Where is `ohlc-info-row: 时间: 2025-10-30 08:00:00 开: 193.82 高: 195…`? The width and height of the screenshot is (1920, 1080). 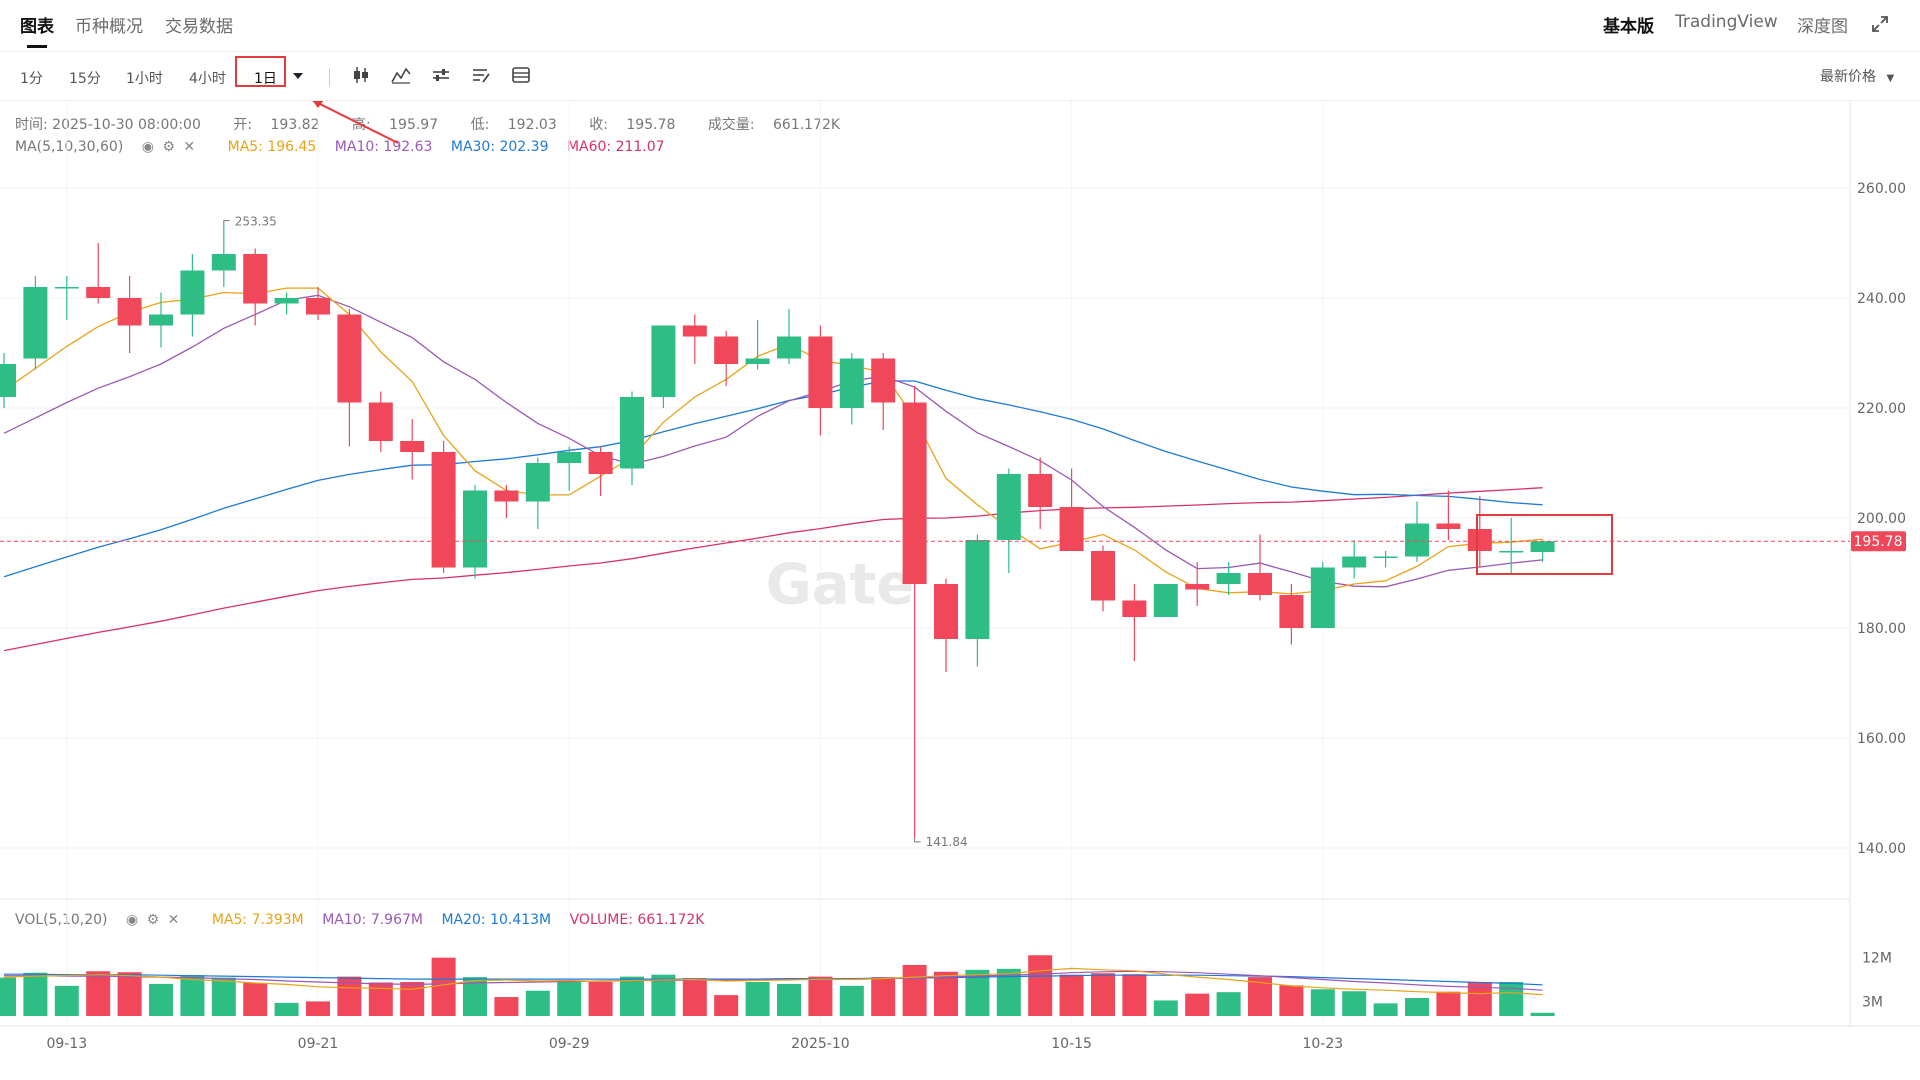
ohlc-info-row: 时间: 2025-10-30 08:00:00 开: 193.82 高: 195… is located at coordinates (441, 124).